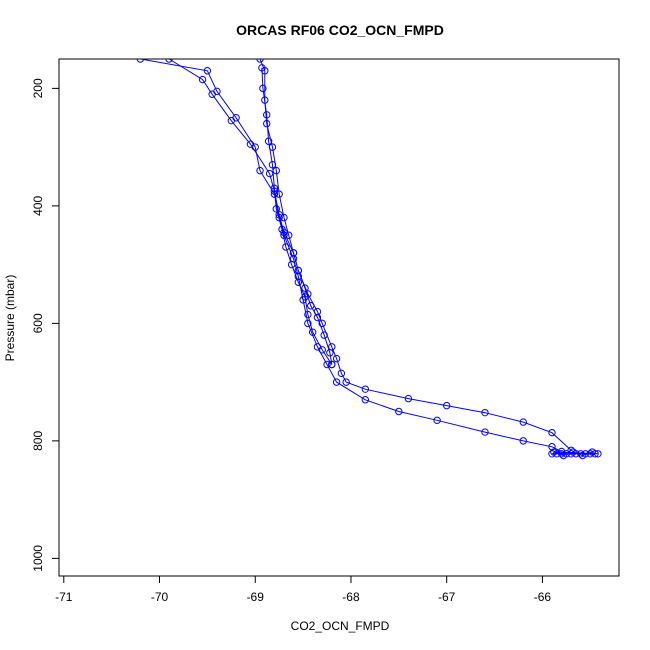 The height and width of the screenshot is (650, 650). Describe the element at coordinates (340, 626) in the screenshot. I see `x-axis-label: CO2_OCN_FMPD` at that location.